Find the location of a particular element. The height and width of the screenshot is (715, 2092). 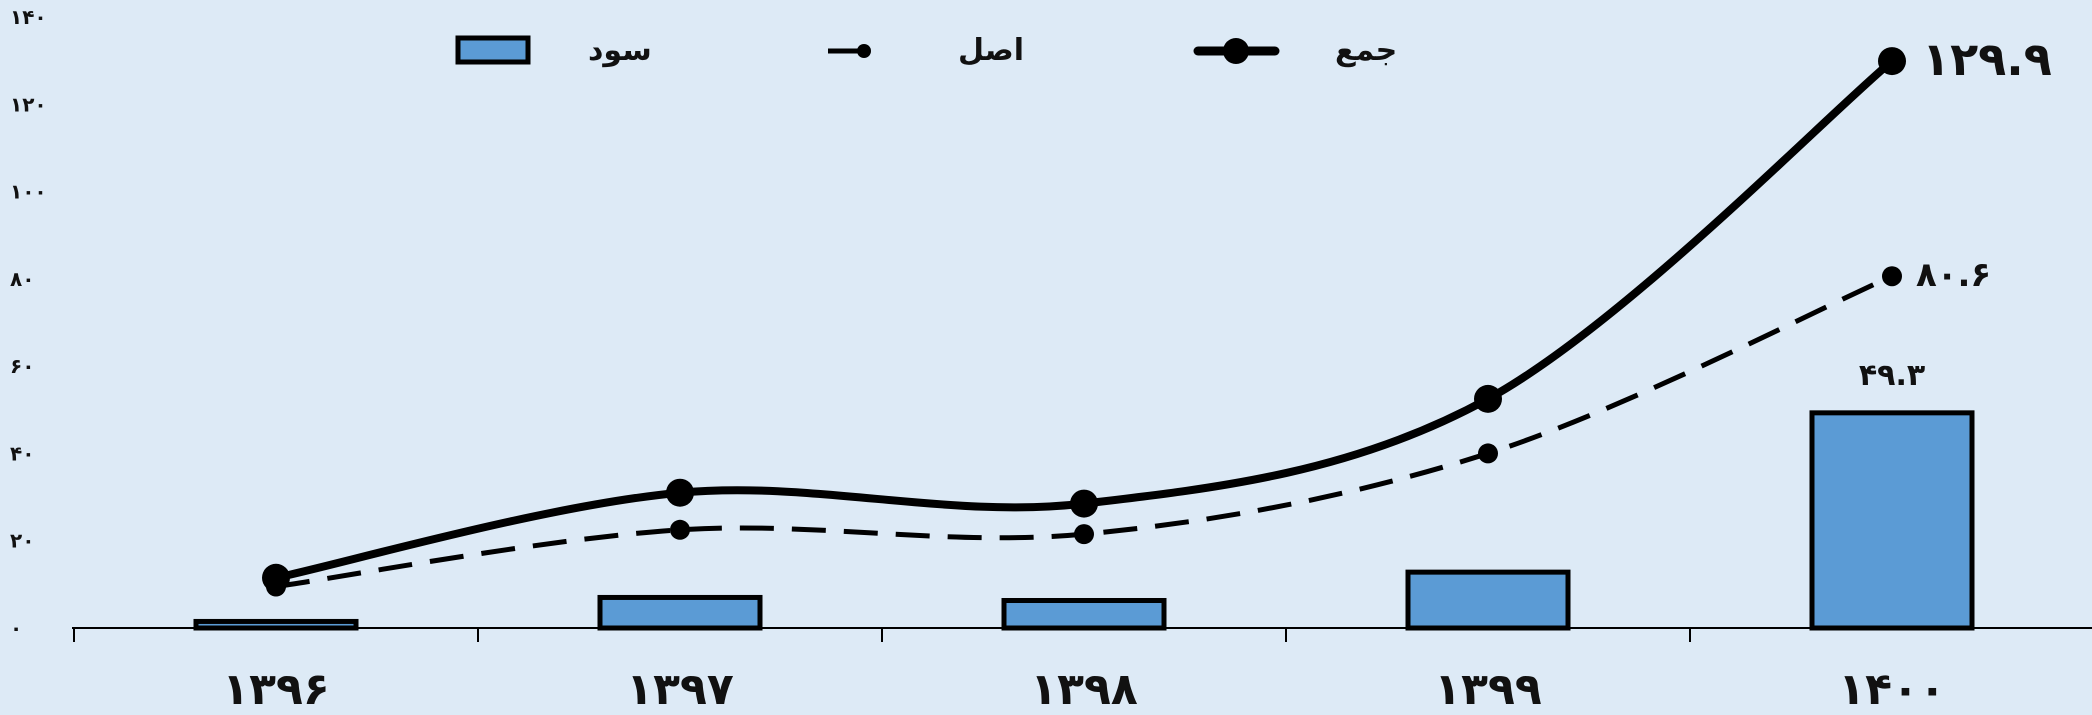

x-tick-label: ۱۳۹۶ is located at coordinates (275, 689).